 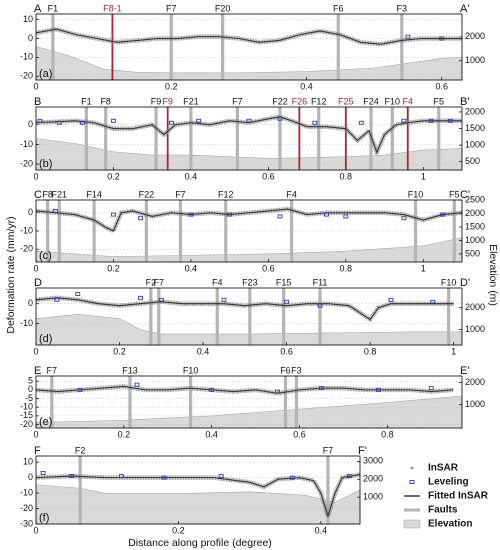 I want to click on profile-end-label: A', so click(x=464, y=9).